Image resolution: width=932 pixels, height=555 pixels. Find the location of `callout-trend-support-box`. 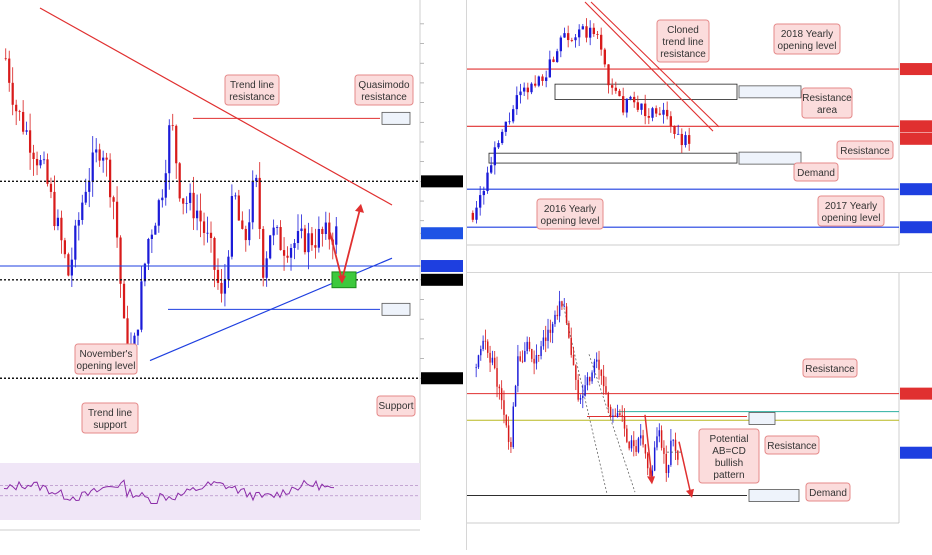

callout-trend-support-box is located at coordinates (110, 418).